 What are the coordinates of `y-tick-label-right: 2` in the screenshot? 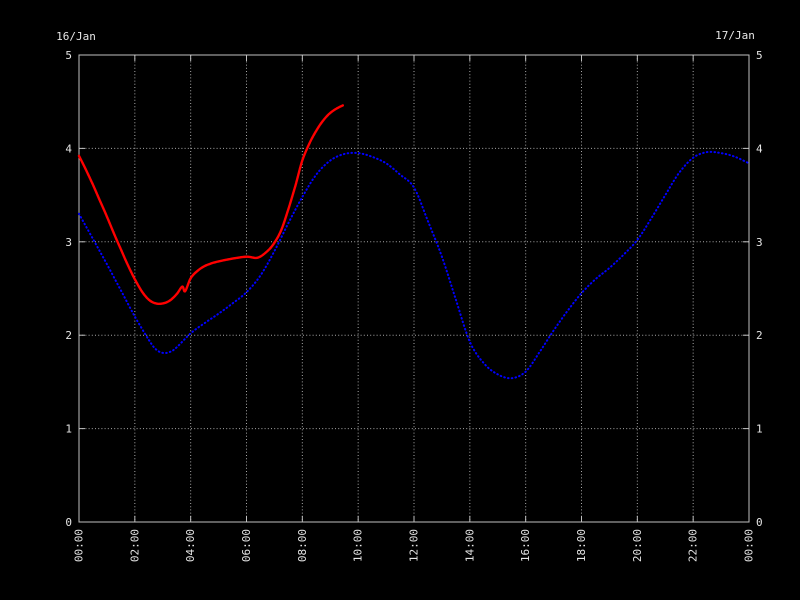 It's located at (759, 335).